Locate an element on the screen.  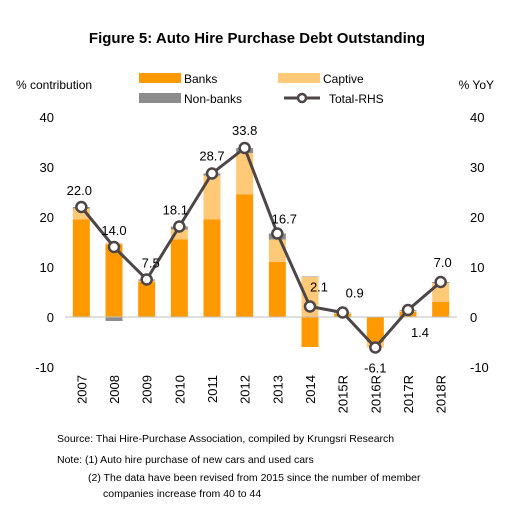
x-tick-label: 2009 is located at coordinates (147, 389).